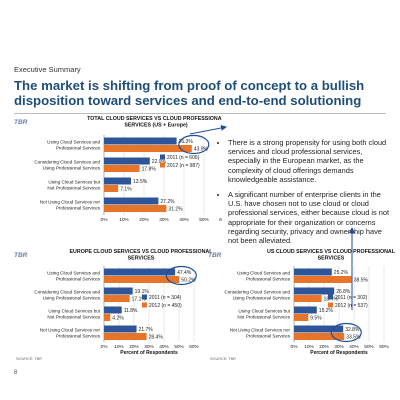  I want to click on title-divider, so click(200, 113).